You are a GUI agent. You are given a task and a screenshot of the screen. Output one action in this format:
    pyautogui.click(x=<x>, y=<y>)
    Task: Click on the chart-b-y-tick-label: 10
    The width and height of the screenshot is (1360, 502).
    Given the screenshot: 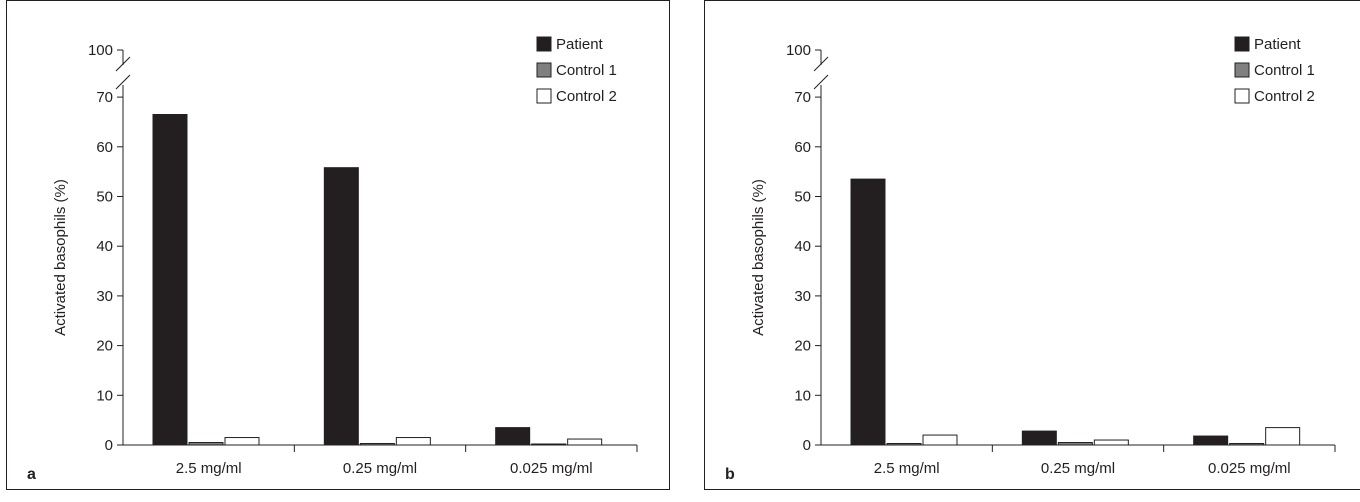 What is the action you would take?
    pyautogui.click(x=802, y=395)
    